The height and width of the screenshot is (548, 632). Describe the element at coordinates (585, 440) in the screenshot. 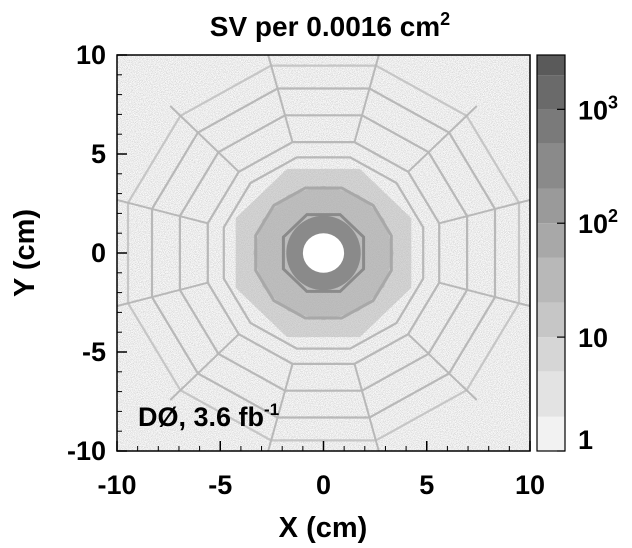

I see `color-scale-tick-label: 1` at that location.